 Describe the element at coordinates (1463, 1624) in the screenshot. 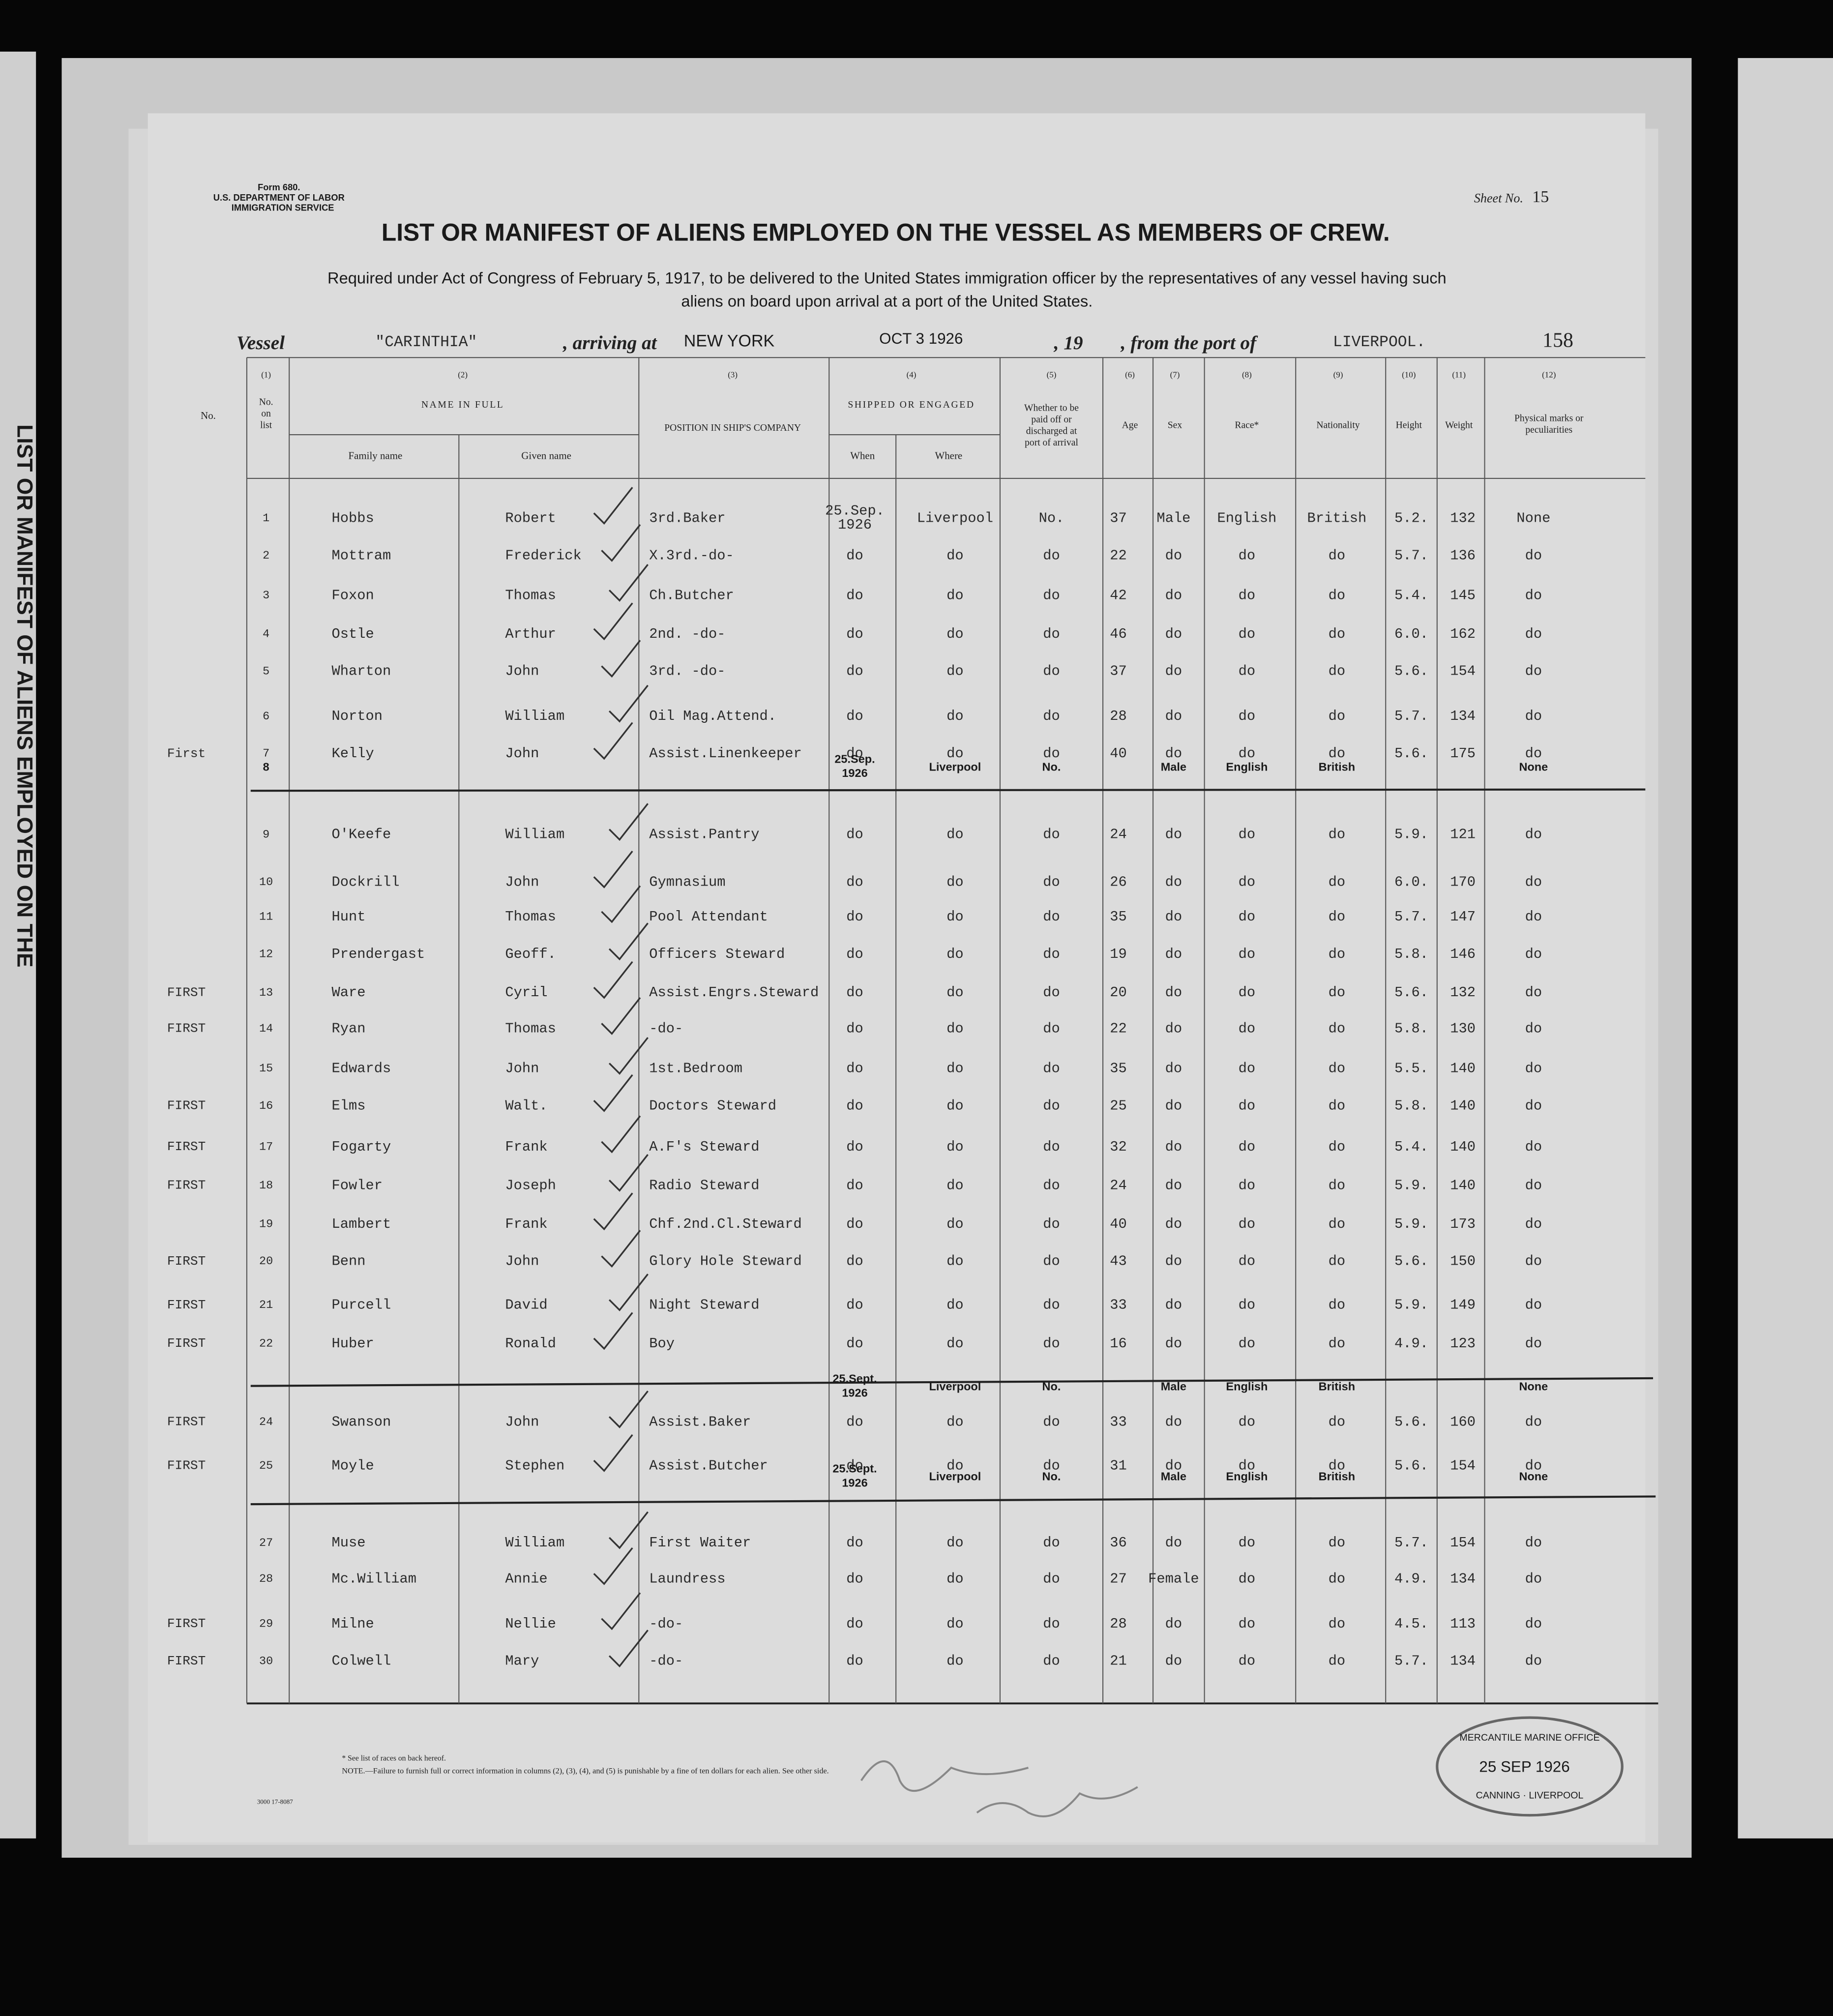

I see `cell: 113` at that location.